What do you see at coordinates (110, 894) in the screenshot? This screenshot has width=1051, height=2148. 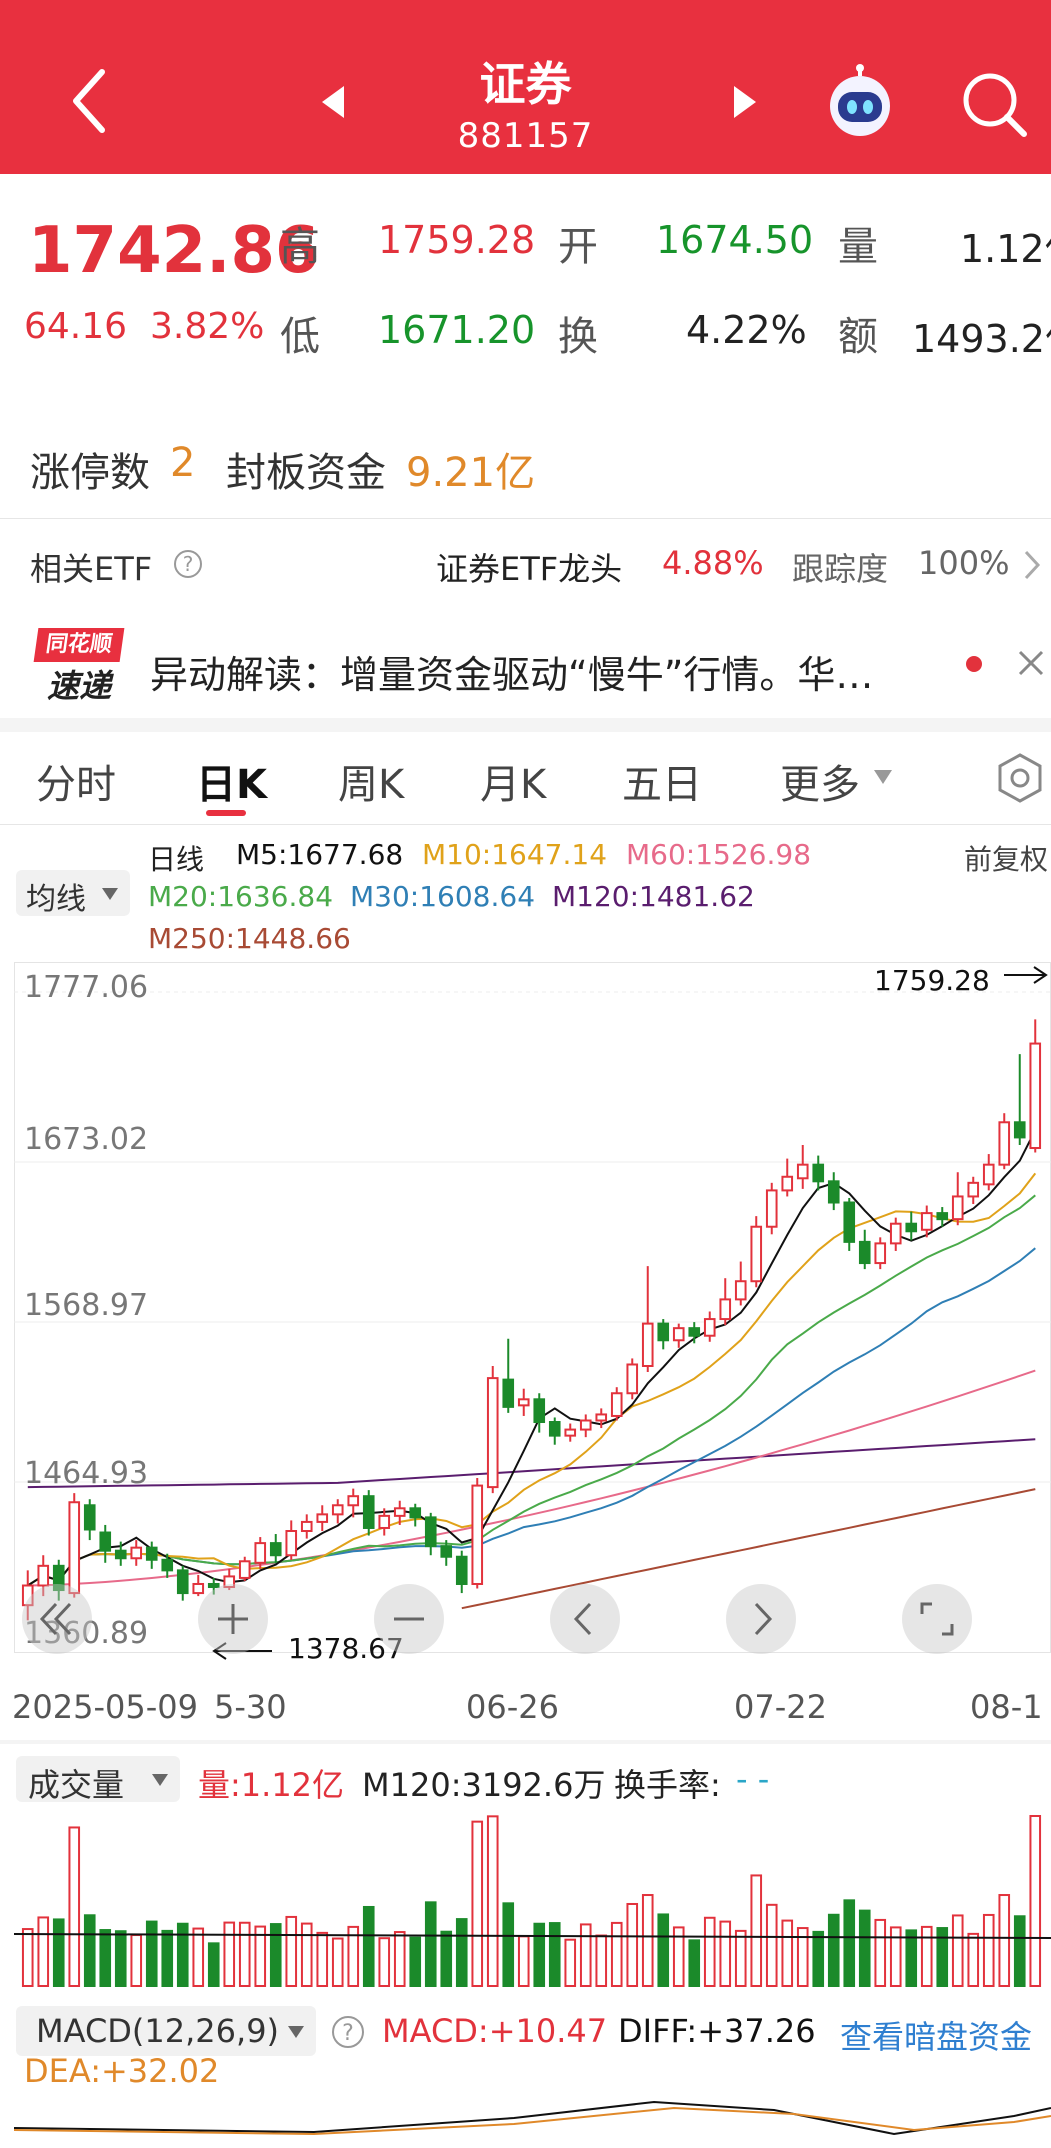 I see `dropdown-arrow-icon` at bounding box center [110, 894].